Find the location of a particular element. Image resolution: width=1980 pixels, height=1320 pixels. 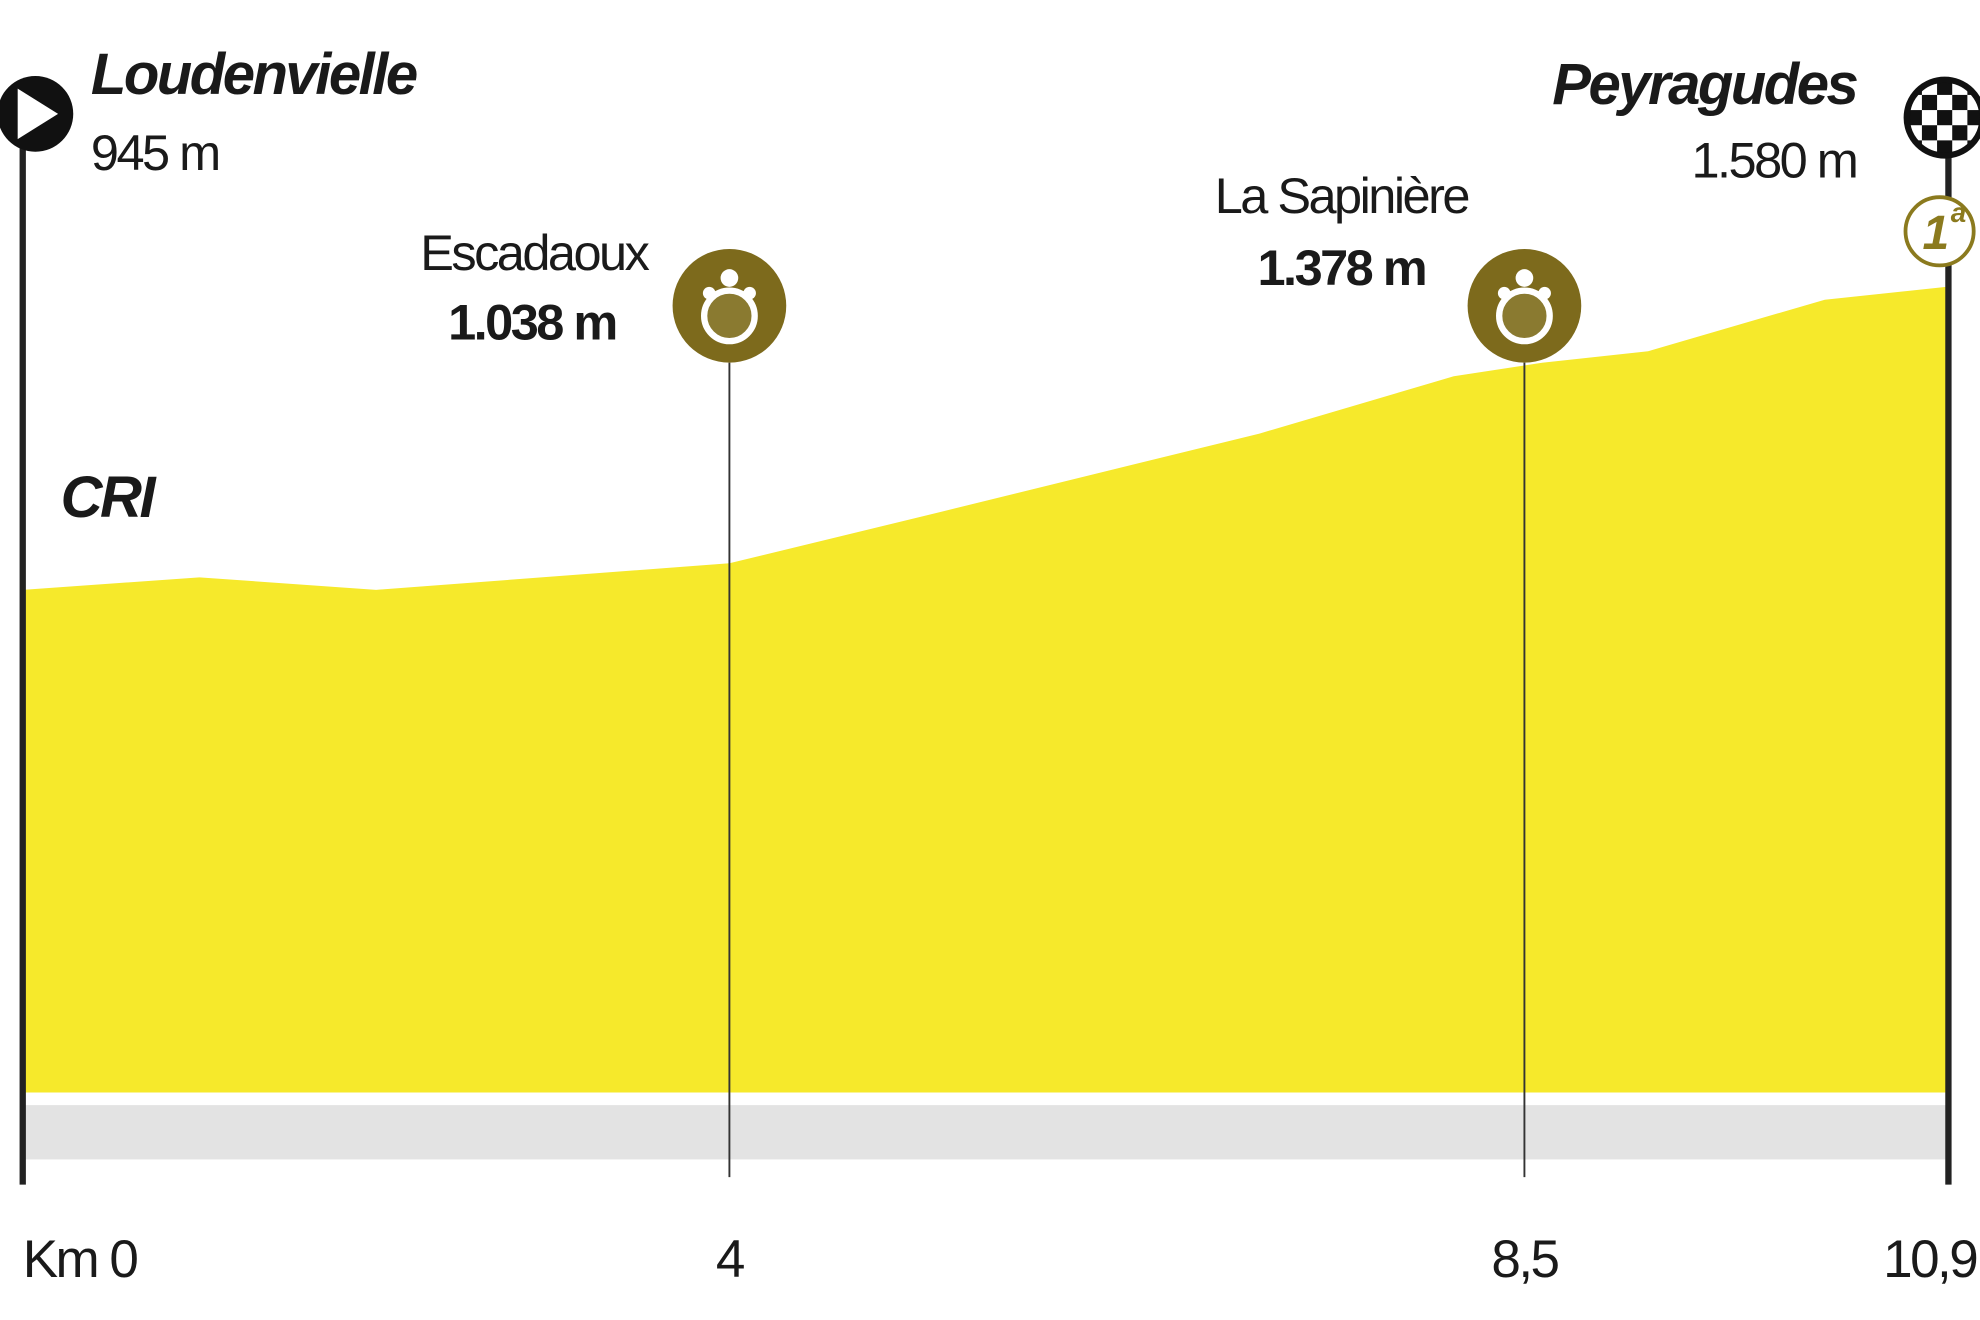

start-icon is located at coordinates (37, 113).